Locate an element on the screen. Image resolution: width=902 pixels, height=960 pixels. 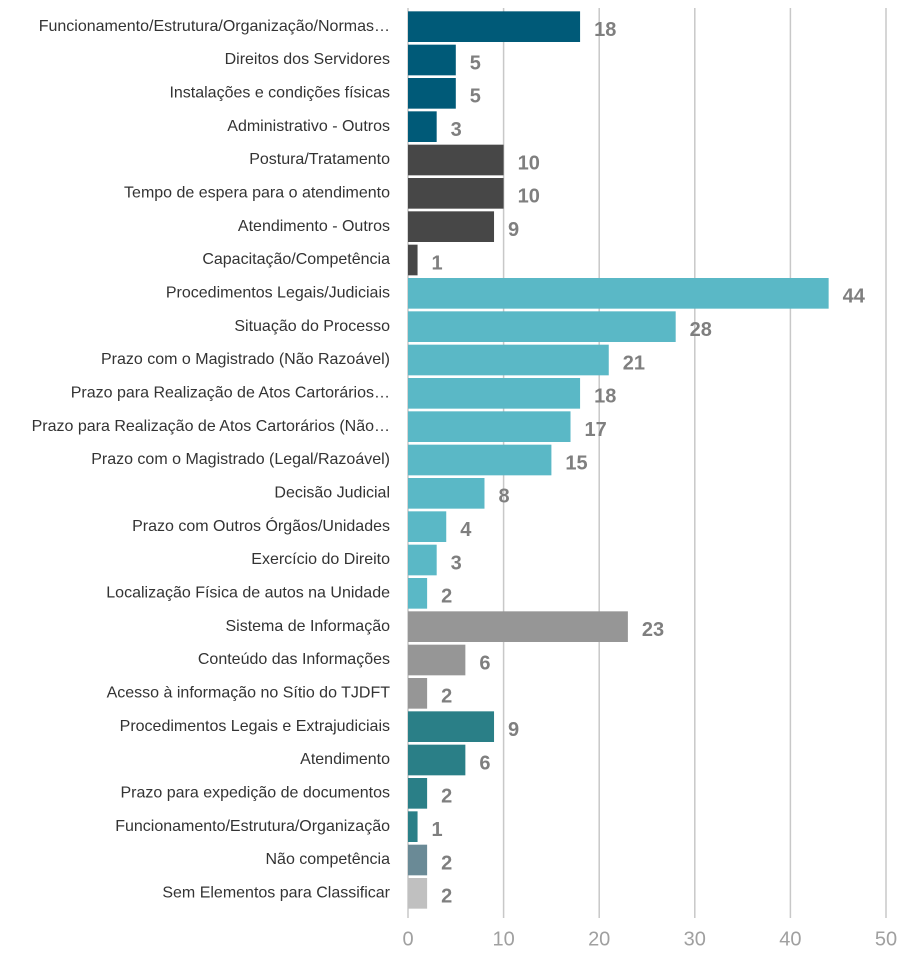
y-tick-label: Sistema de Informação is located at coordinates (307, 626).